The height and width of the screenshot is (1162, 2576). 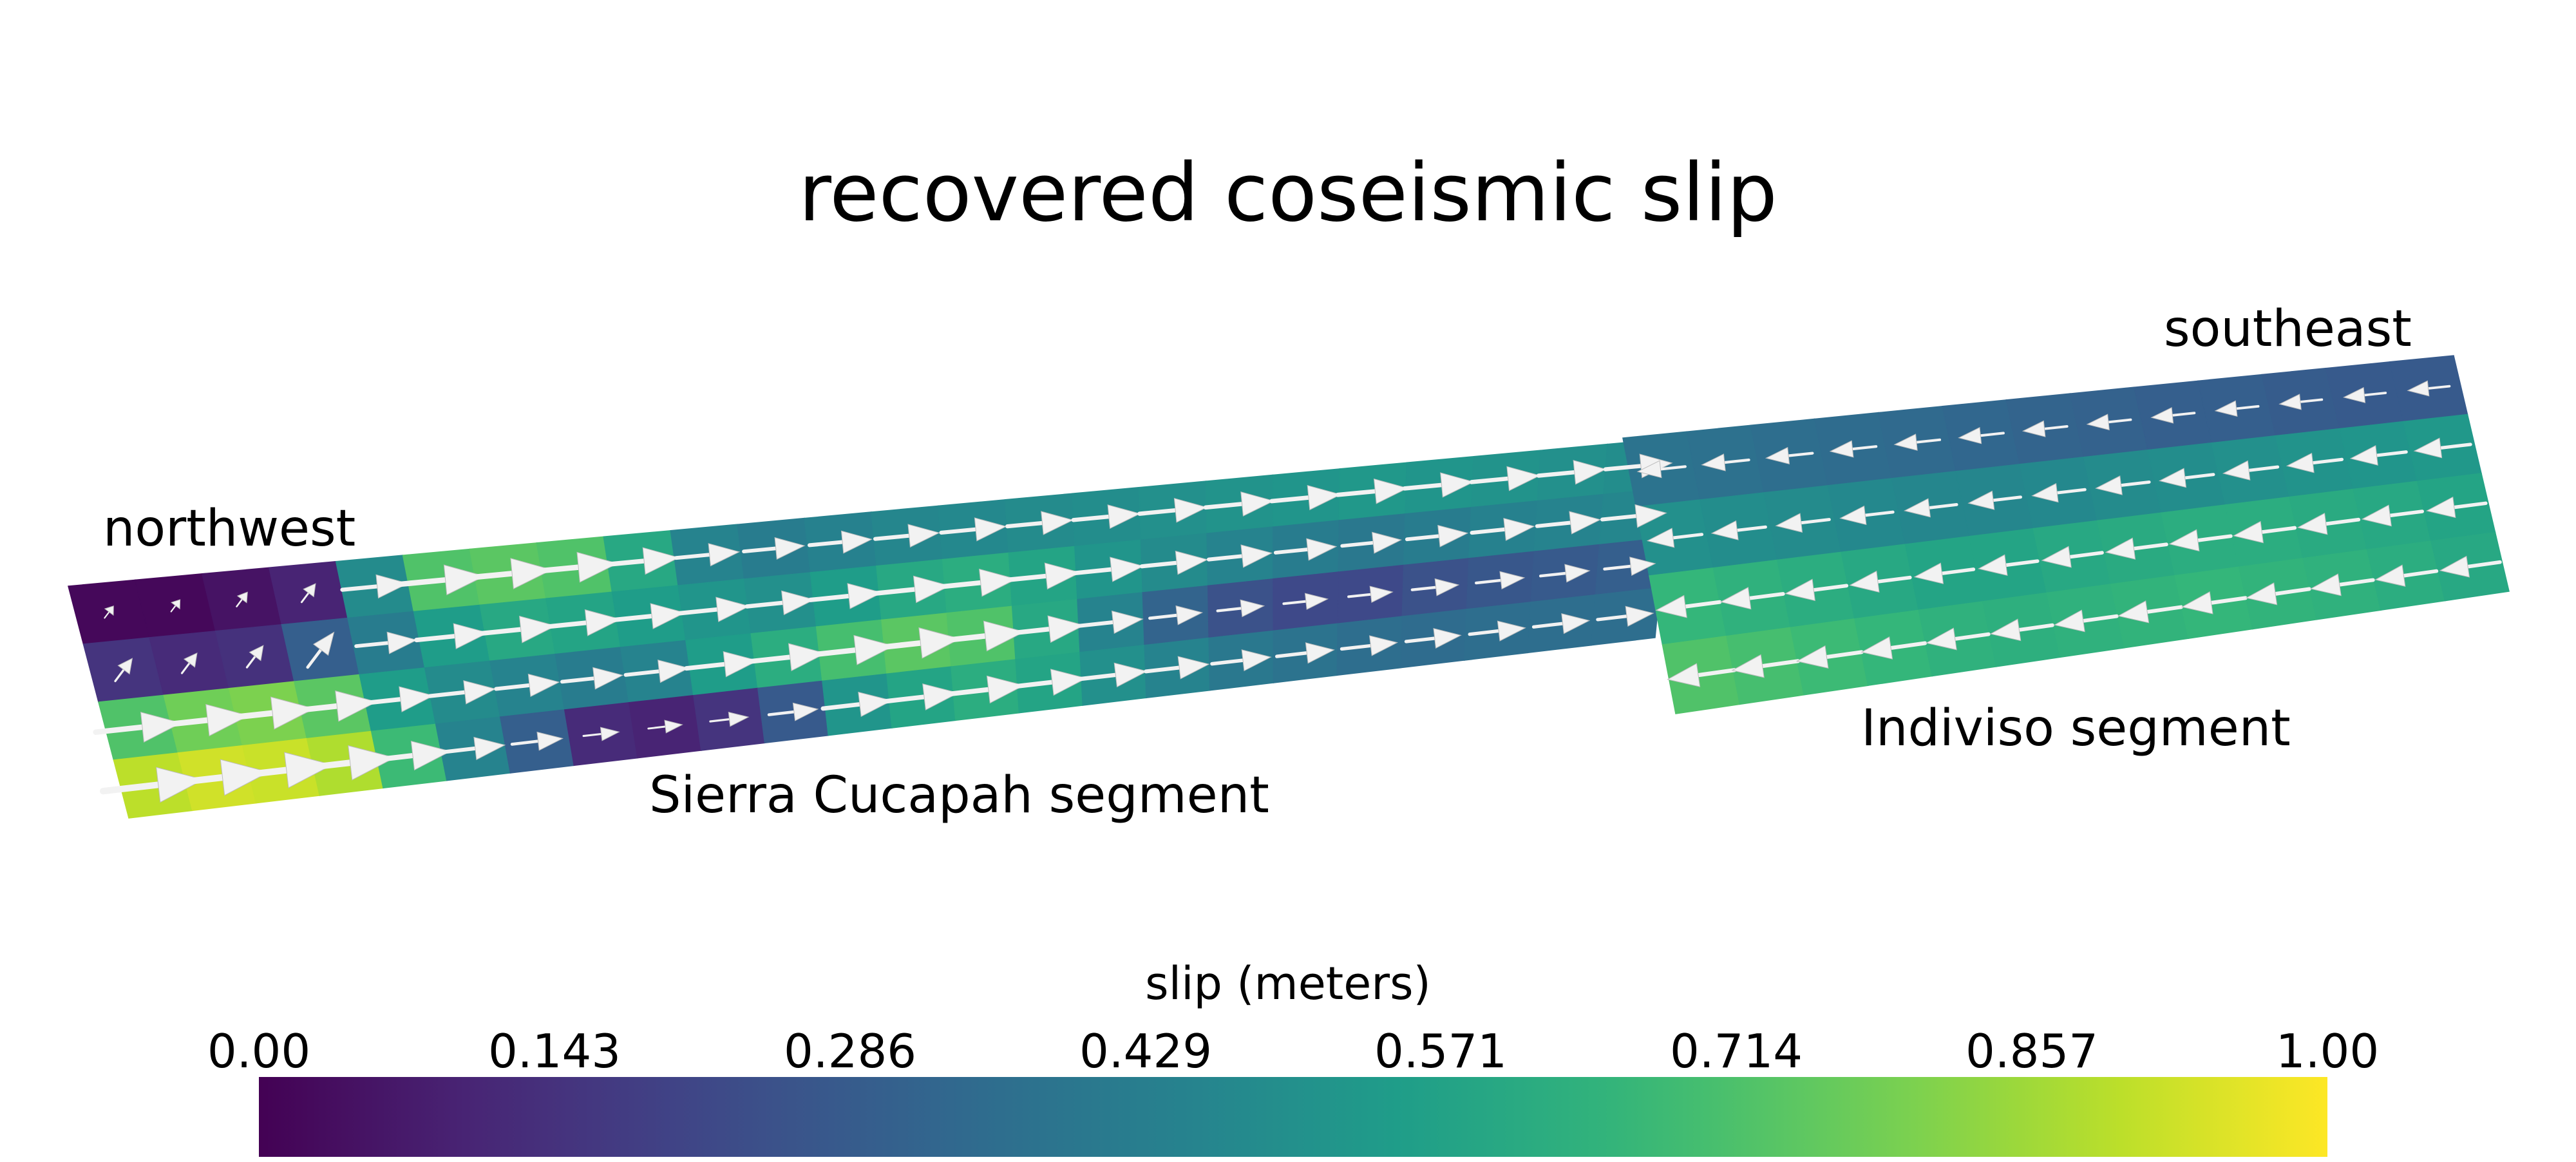 I want to click on indiviso-segment-label: Indiviso segment, so click(x=2076, y=728).